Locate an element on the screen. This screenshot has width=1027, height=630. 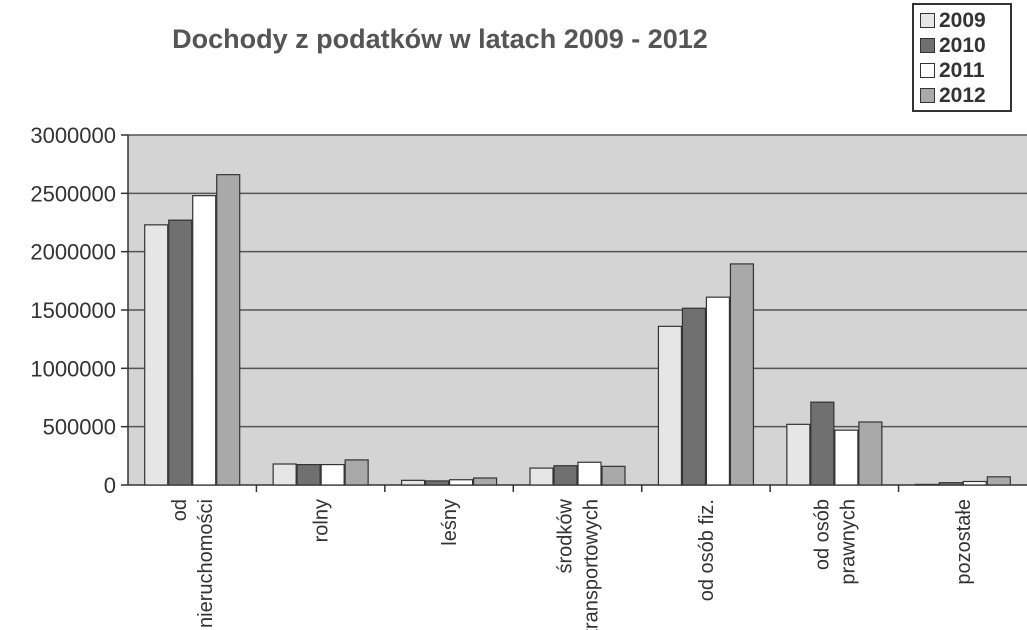
legend-label: 2010 is located at coordinates (962, 45).